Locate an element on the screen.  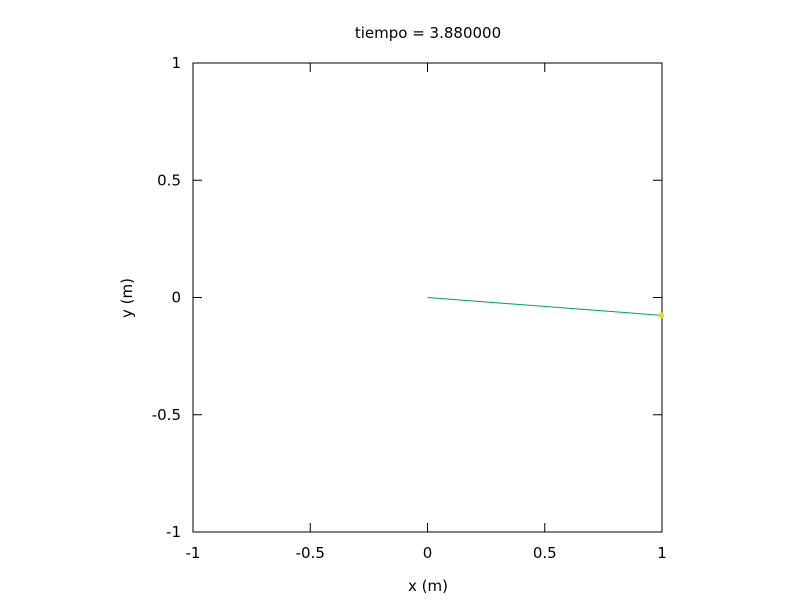
x-tick-label: 0 is located at coordinates (428, 553).